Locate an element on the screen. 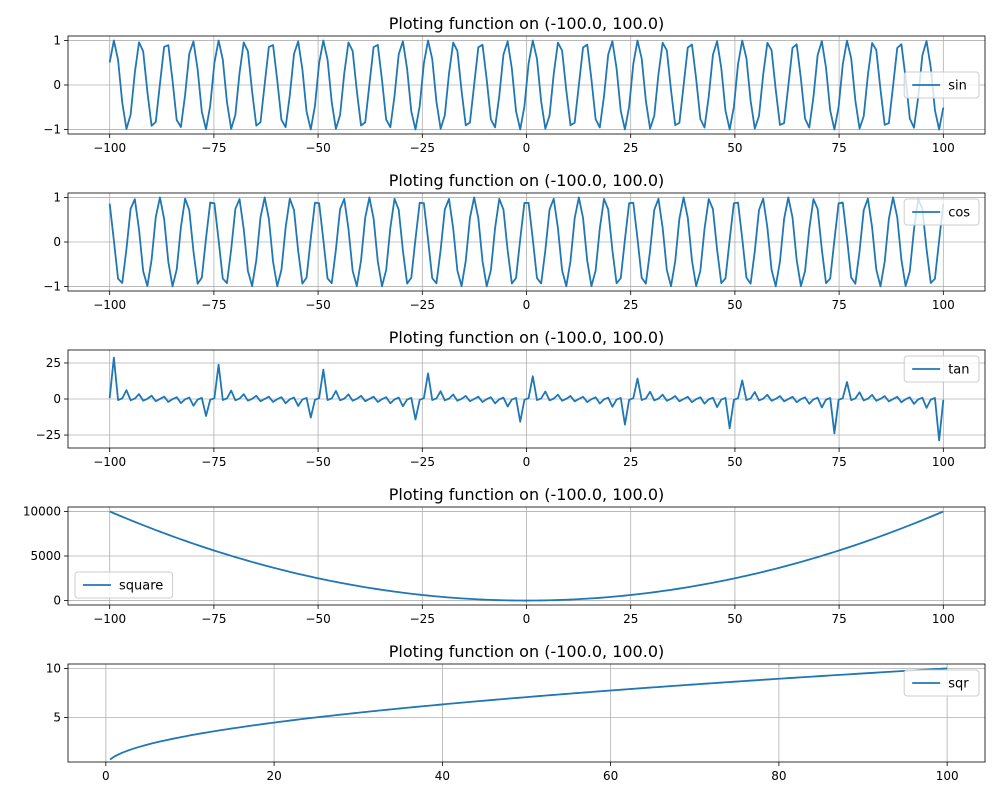 This screenshot has width=1000, height=800. legend: tan is located at coordinates (941, 369).